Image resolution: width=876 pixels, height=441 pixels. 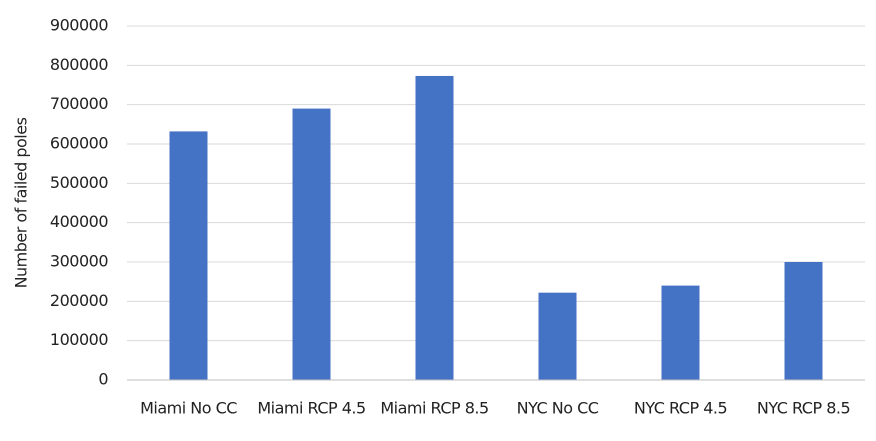 What do you see at coordinates (79, 221) in the screenshot?
I see `y-tick-label: 400000` at bounding box center [79, 221].